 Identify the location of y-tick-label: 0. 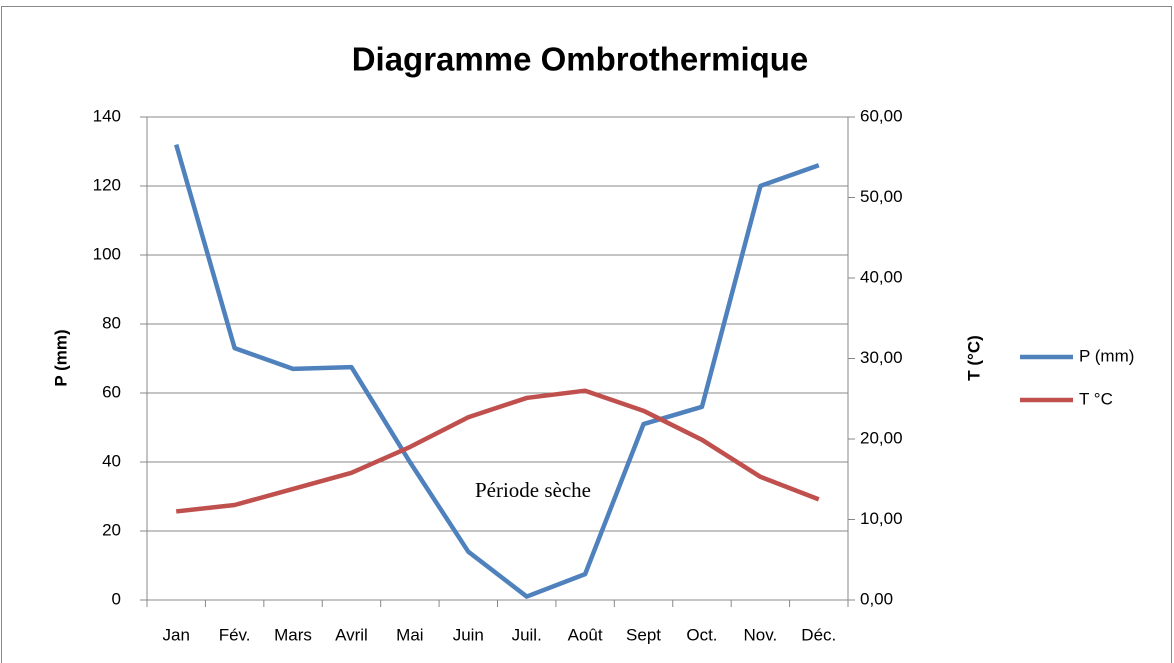
(116, 598).